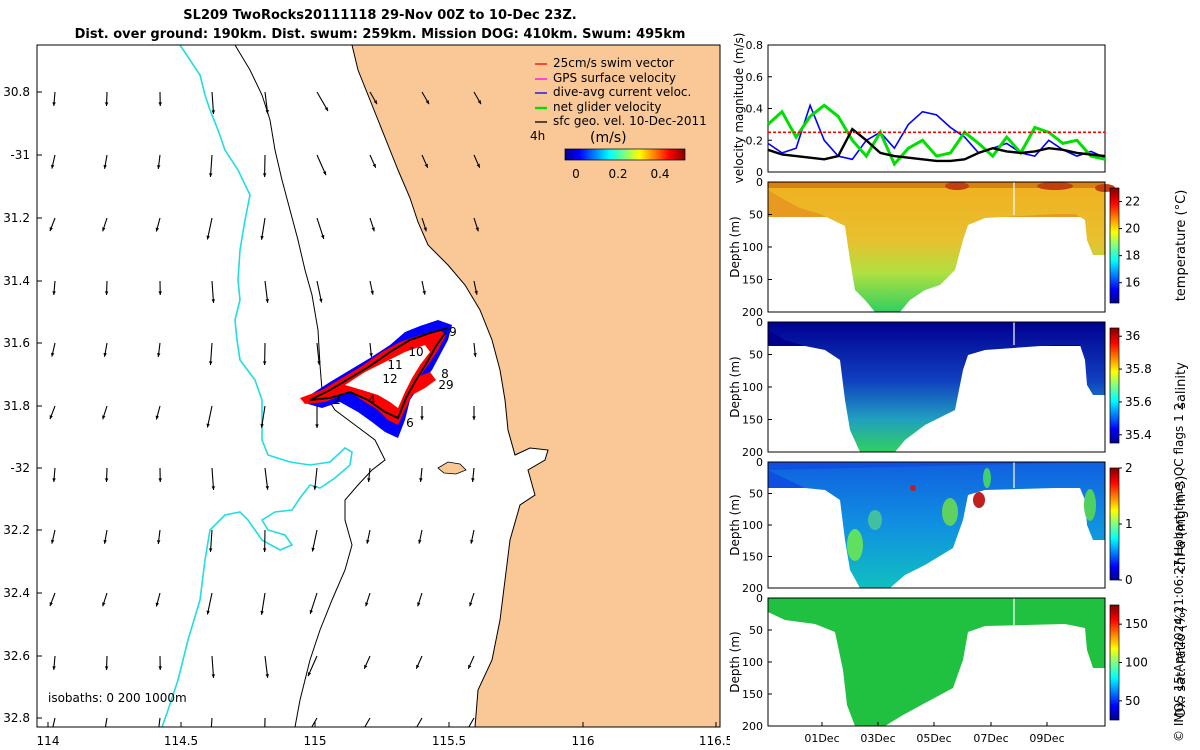  What do you see at coordinates (1181, 524) in the screenshot?
I see `colorbar-label: chl-a (mg m-3)` at bounding box center [1181, 524].